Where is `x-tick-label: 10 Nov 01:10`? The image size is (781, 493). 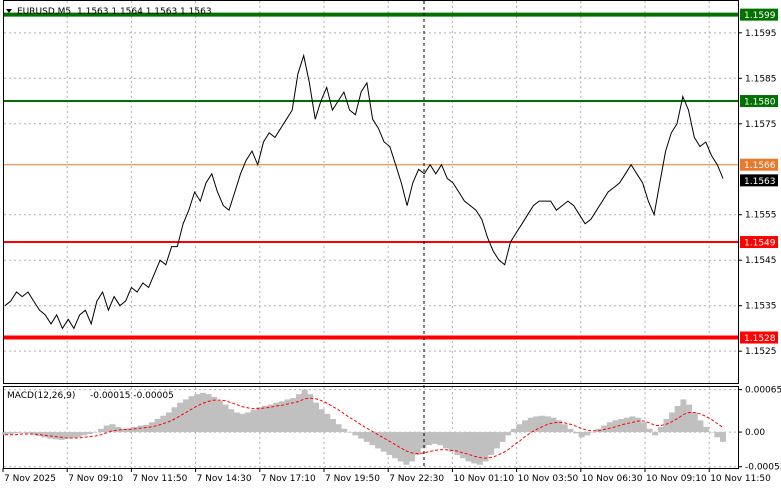
x-tick-label: 10 Nov 01:10 is located at coordinates (483, 479).